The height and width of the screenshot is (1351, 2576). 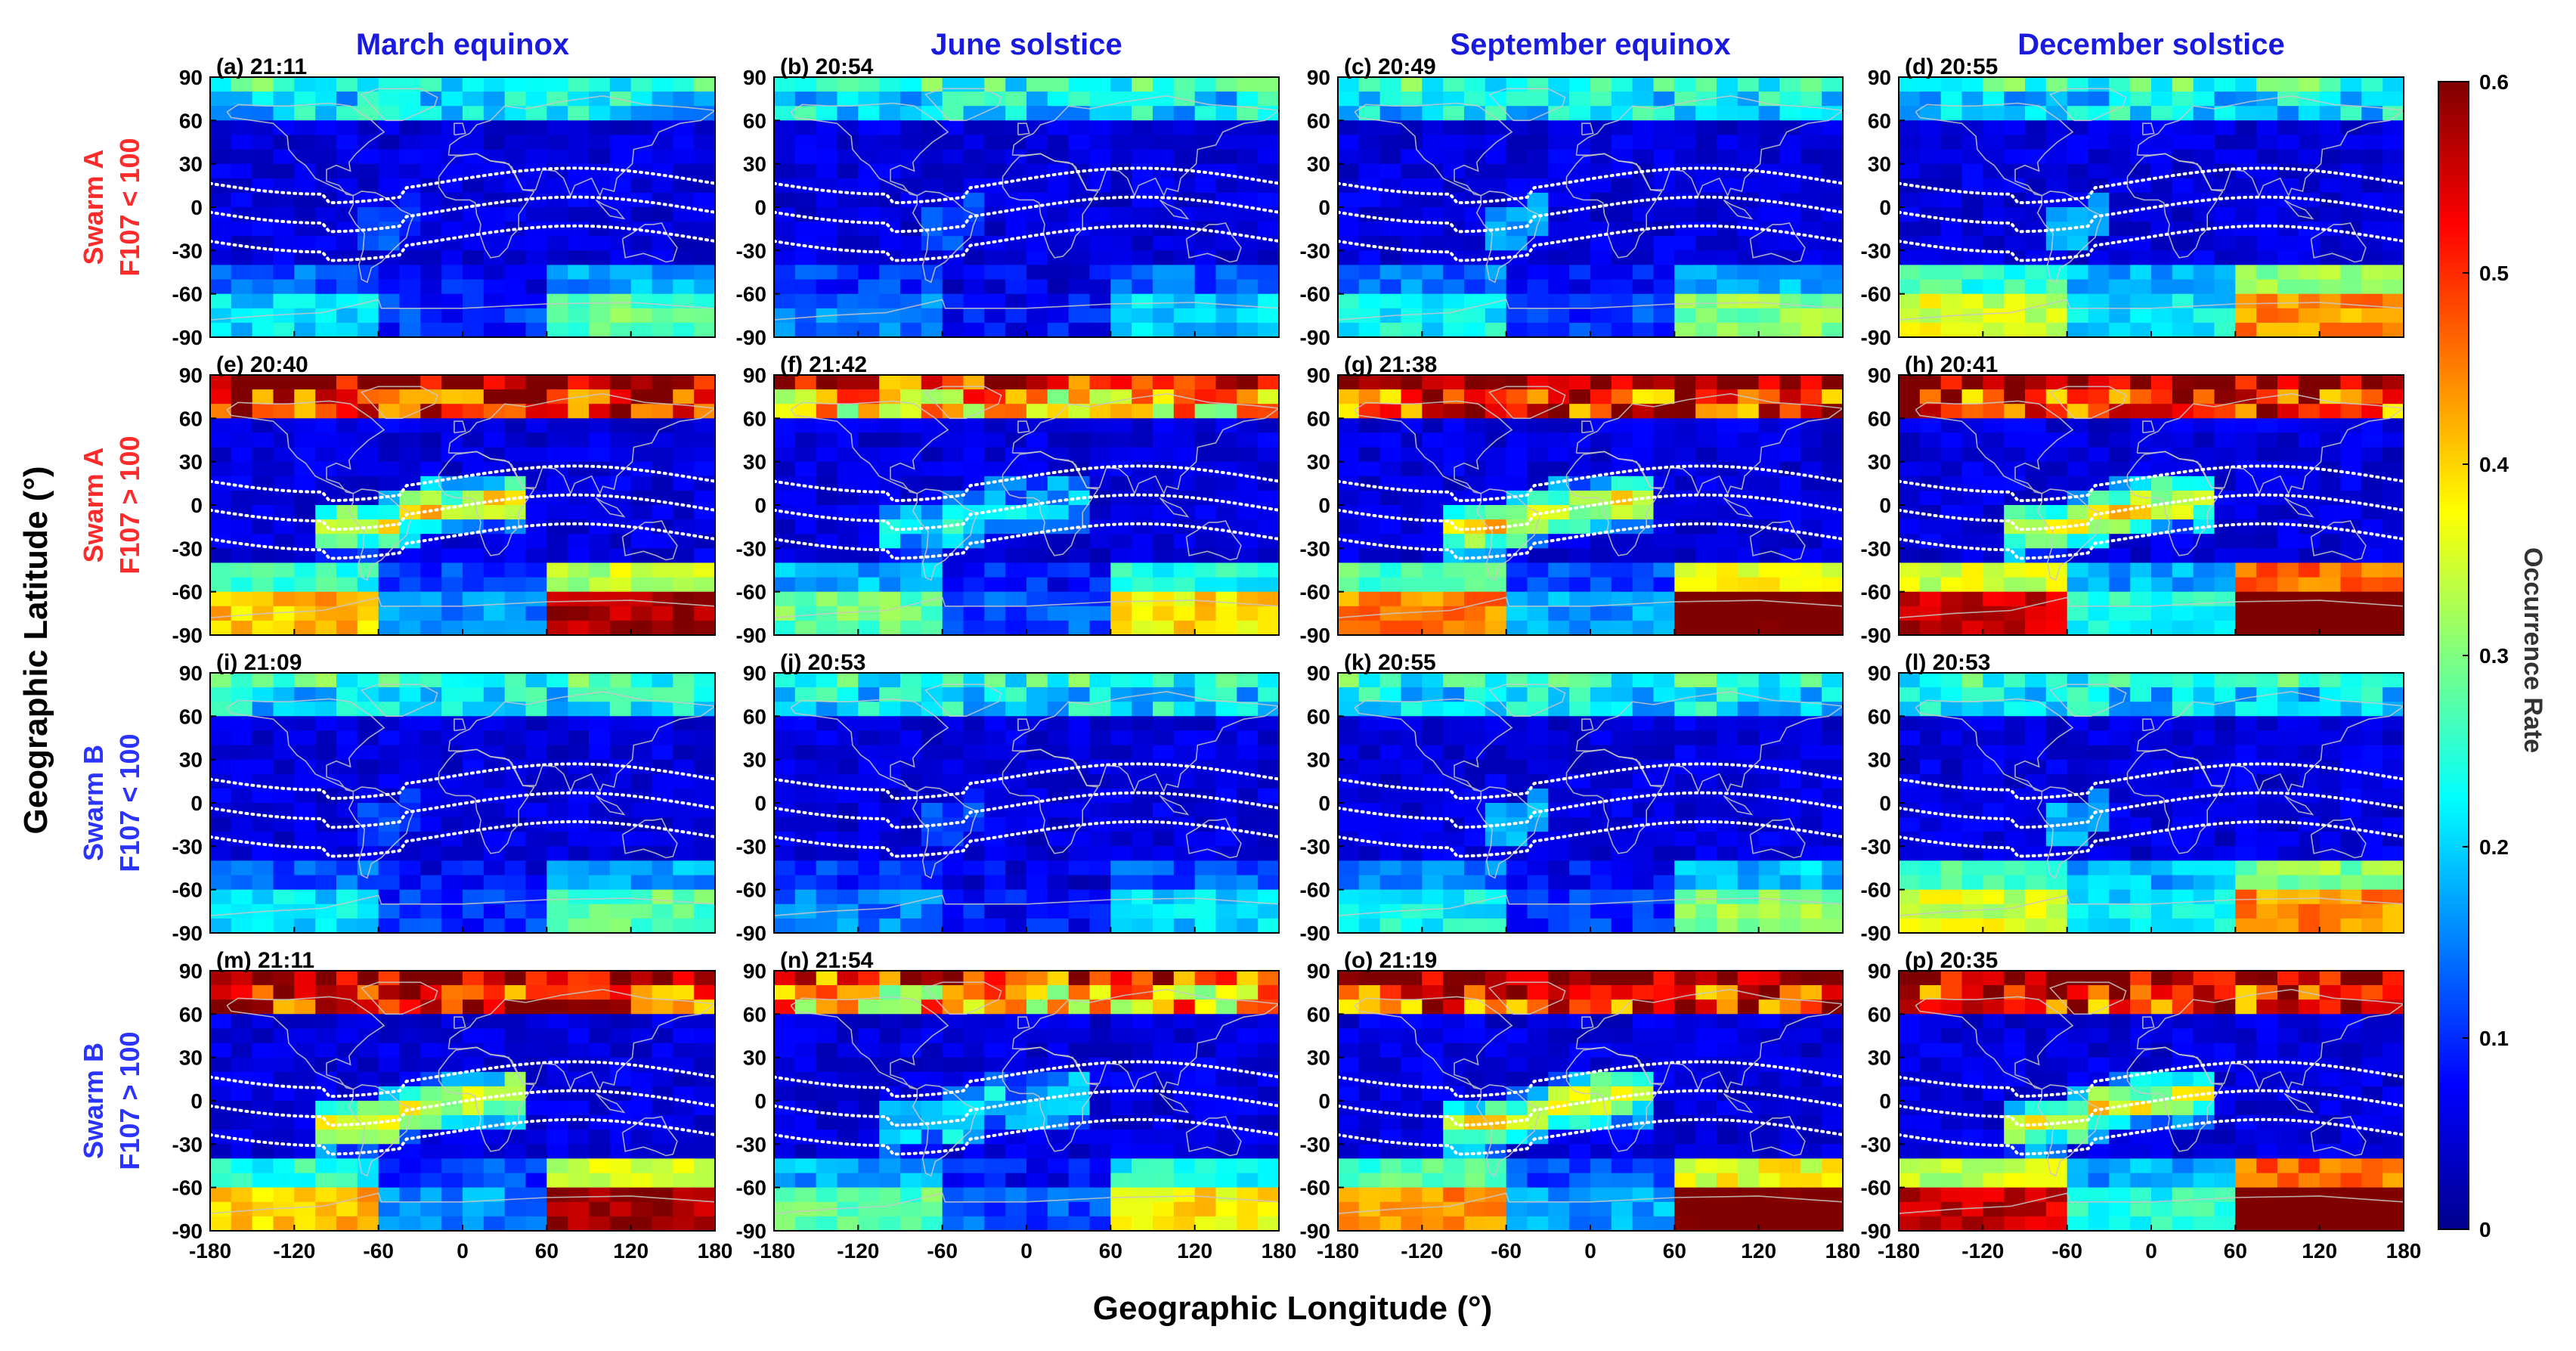 What do you see at coordinates (1590, 505) in the screenshot?
I see `heatmap-cells` at bounding box center [1590, 505].